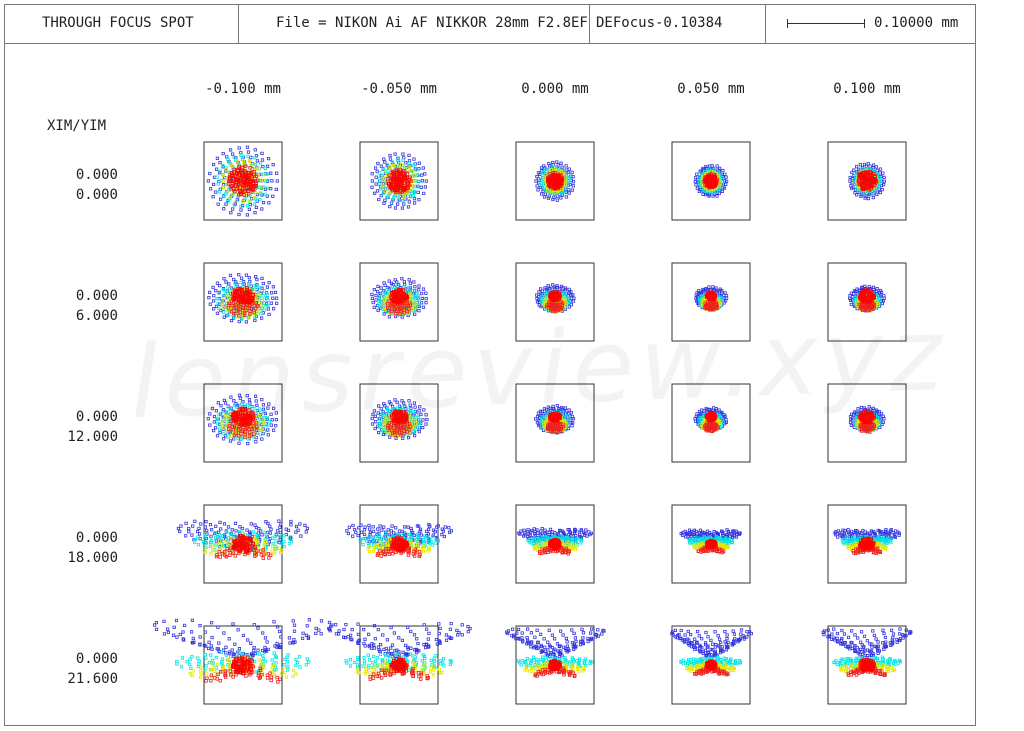 The image size is (1024, 731). Describe the element at coordinates (243, 181) in the screenshot. I see `spot-cell` at that location.